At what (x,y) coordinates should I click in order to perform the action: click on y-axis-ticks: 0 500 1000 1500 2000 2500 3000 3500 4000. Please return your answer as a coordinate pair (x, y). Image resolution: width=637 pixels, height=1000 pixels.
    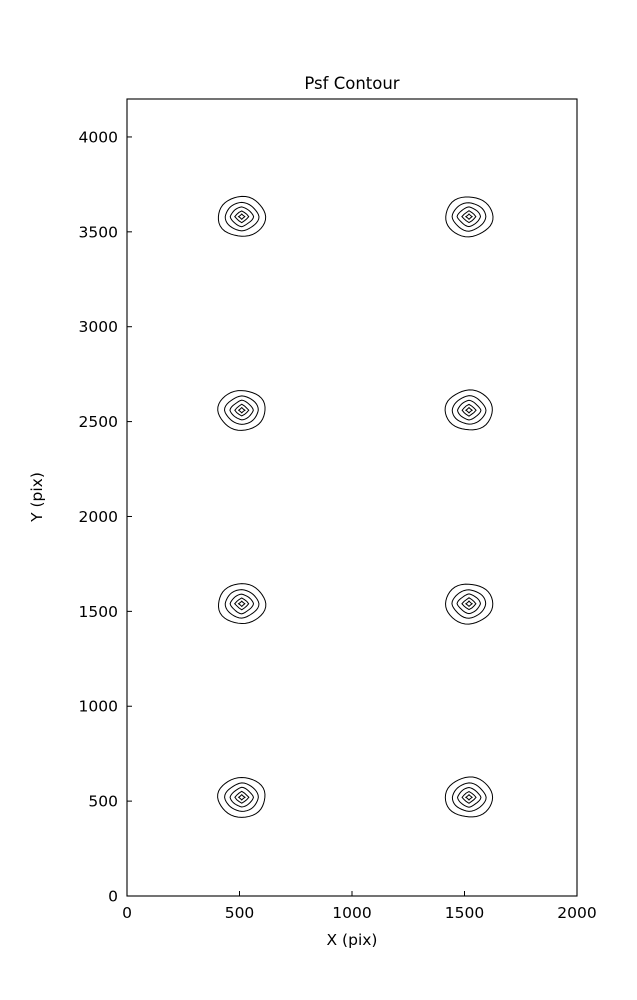
    Looking at the image, I should click on (105, 517).